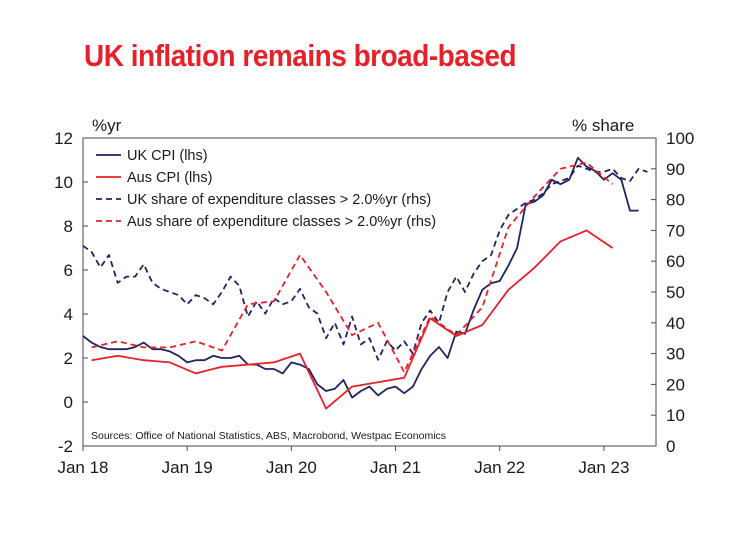 The image size is (740, 555). I want to click on legend-label: UK CPI (lhs), so click(167, 156).